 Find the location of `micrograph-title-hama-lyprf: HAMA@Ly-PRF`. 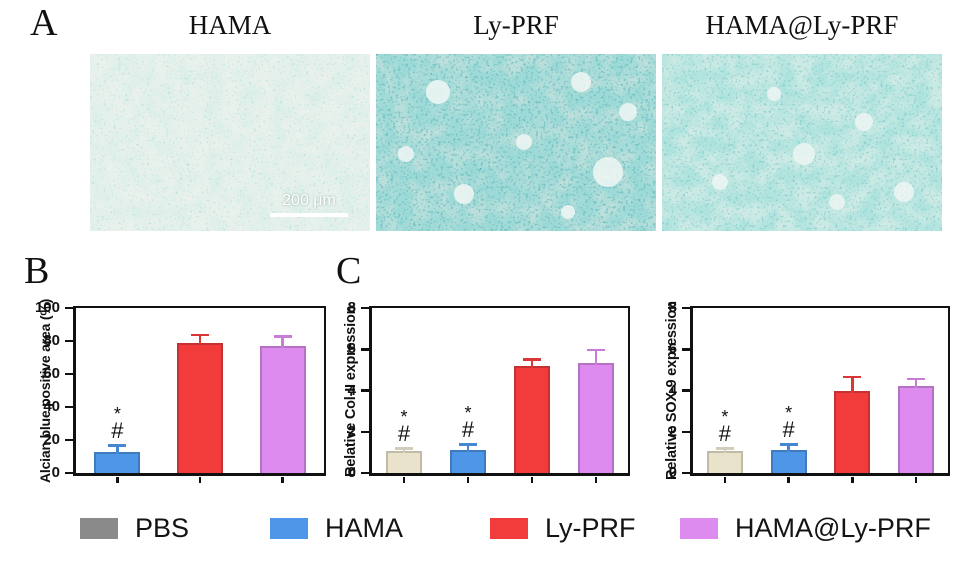

micrograph-title-hama-lyprf: HAMA@Ly-PRF is located at coordinates (802, 25).